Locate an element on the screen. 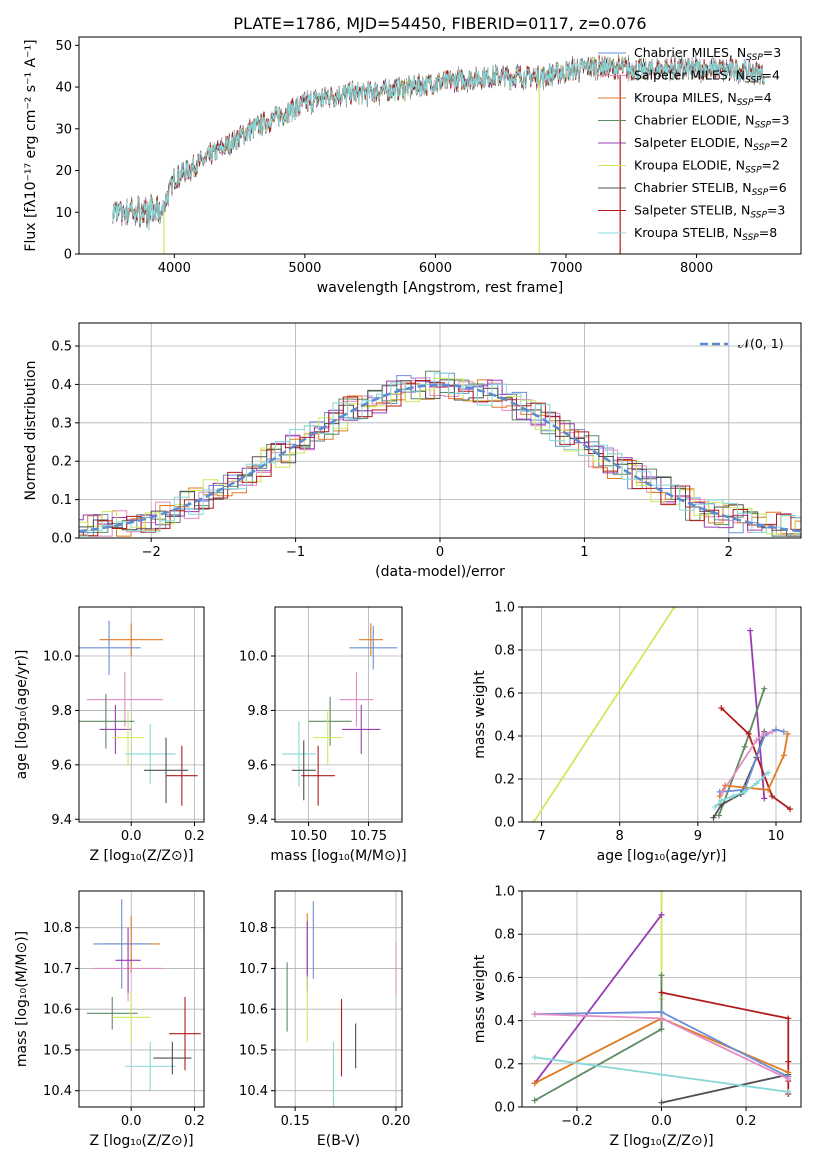 The image size is (819, 1170). y-tick-label: 10 is located at coordinates (63, 213).